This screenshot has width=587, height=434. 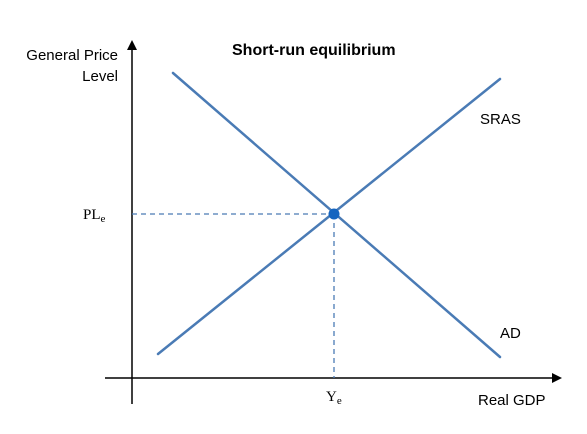 What do you see at coordinates (314, 50) in the screenshot?
I see `diagram-title: Short-run equilibrium` at bounding box center [314, 50].